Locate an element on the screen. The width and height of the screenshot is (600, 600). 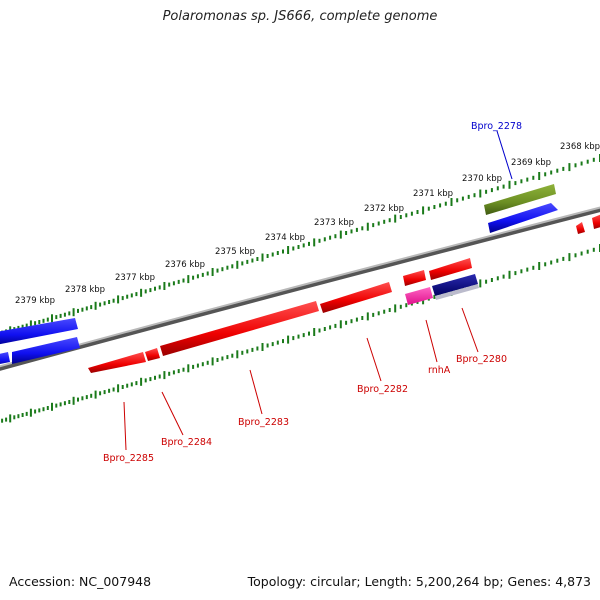
bpro-2280-leader is located at coordinates (470, 330).